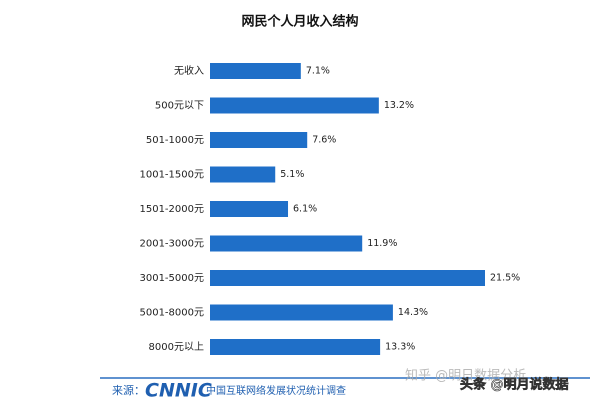 The image size is (600, 404). I want to click on y-tick-label: 无收入, so click(189, 70).